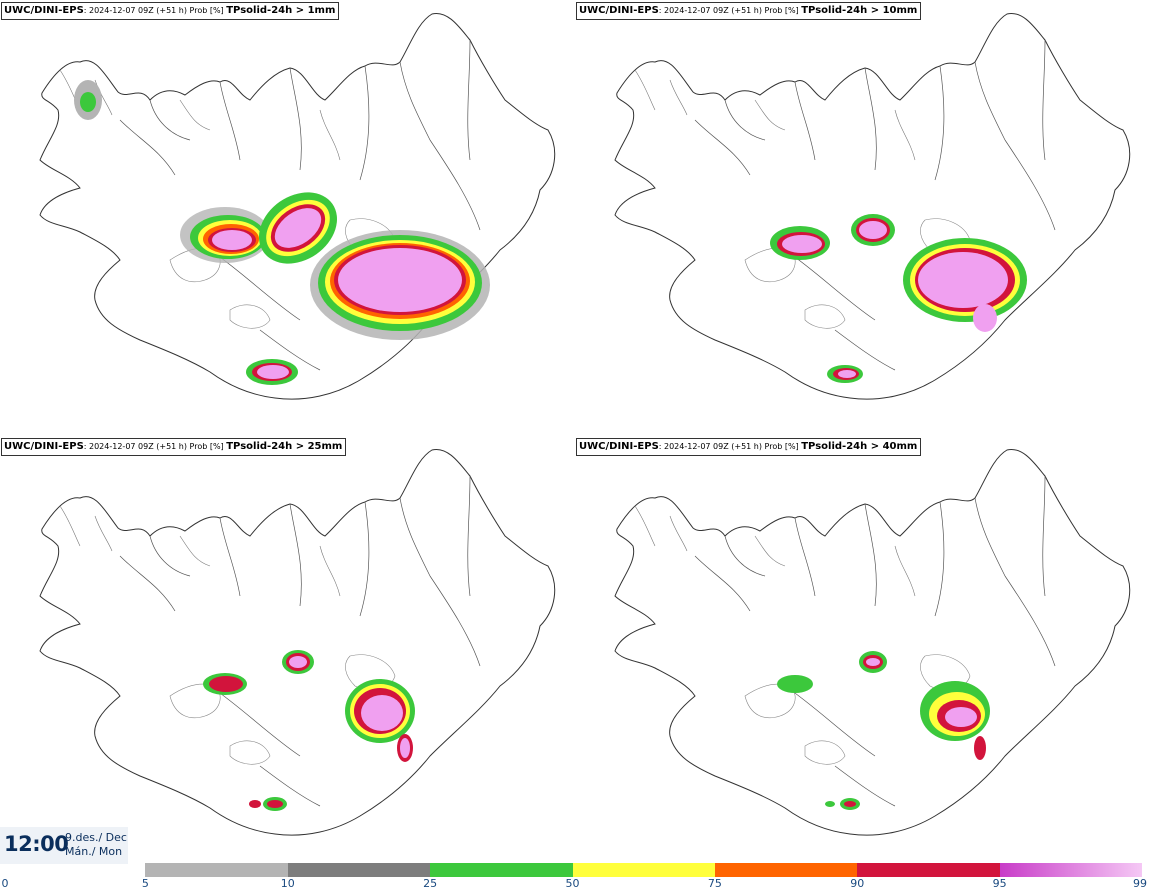 The image size is (1150, 891). I want to click on legend-tick-label: 50, so click(572, 883).